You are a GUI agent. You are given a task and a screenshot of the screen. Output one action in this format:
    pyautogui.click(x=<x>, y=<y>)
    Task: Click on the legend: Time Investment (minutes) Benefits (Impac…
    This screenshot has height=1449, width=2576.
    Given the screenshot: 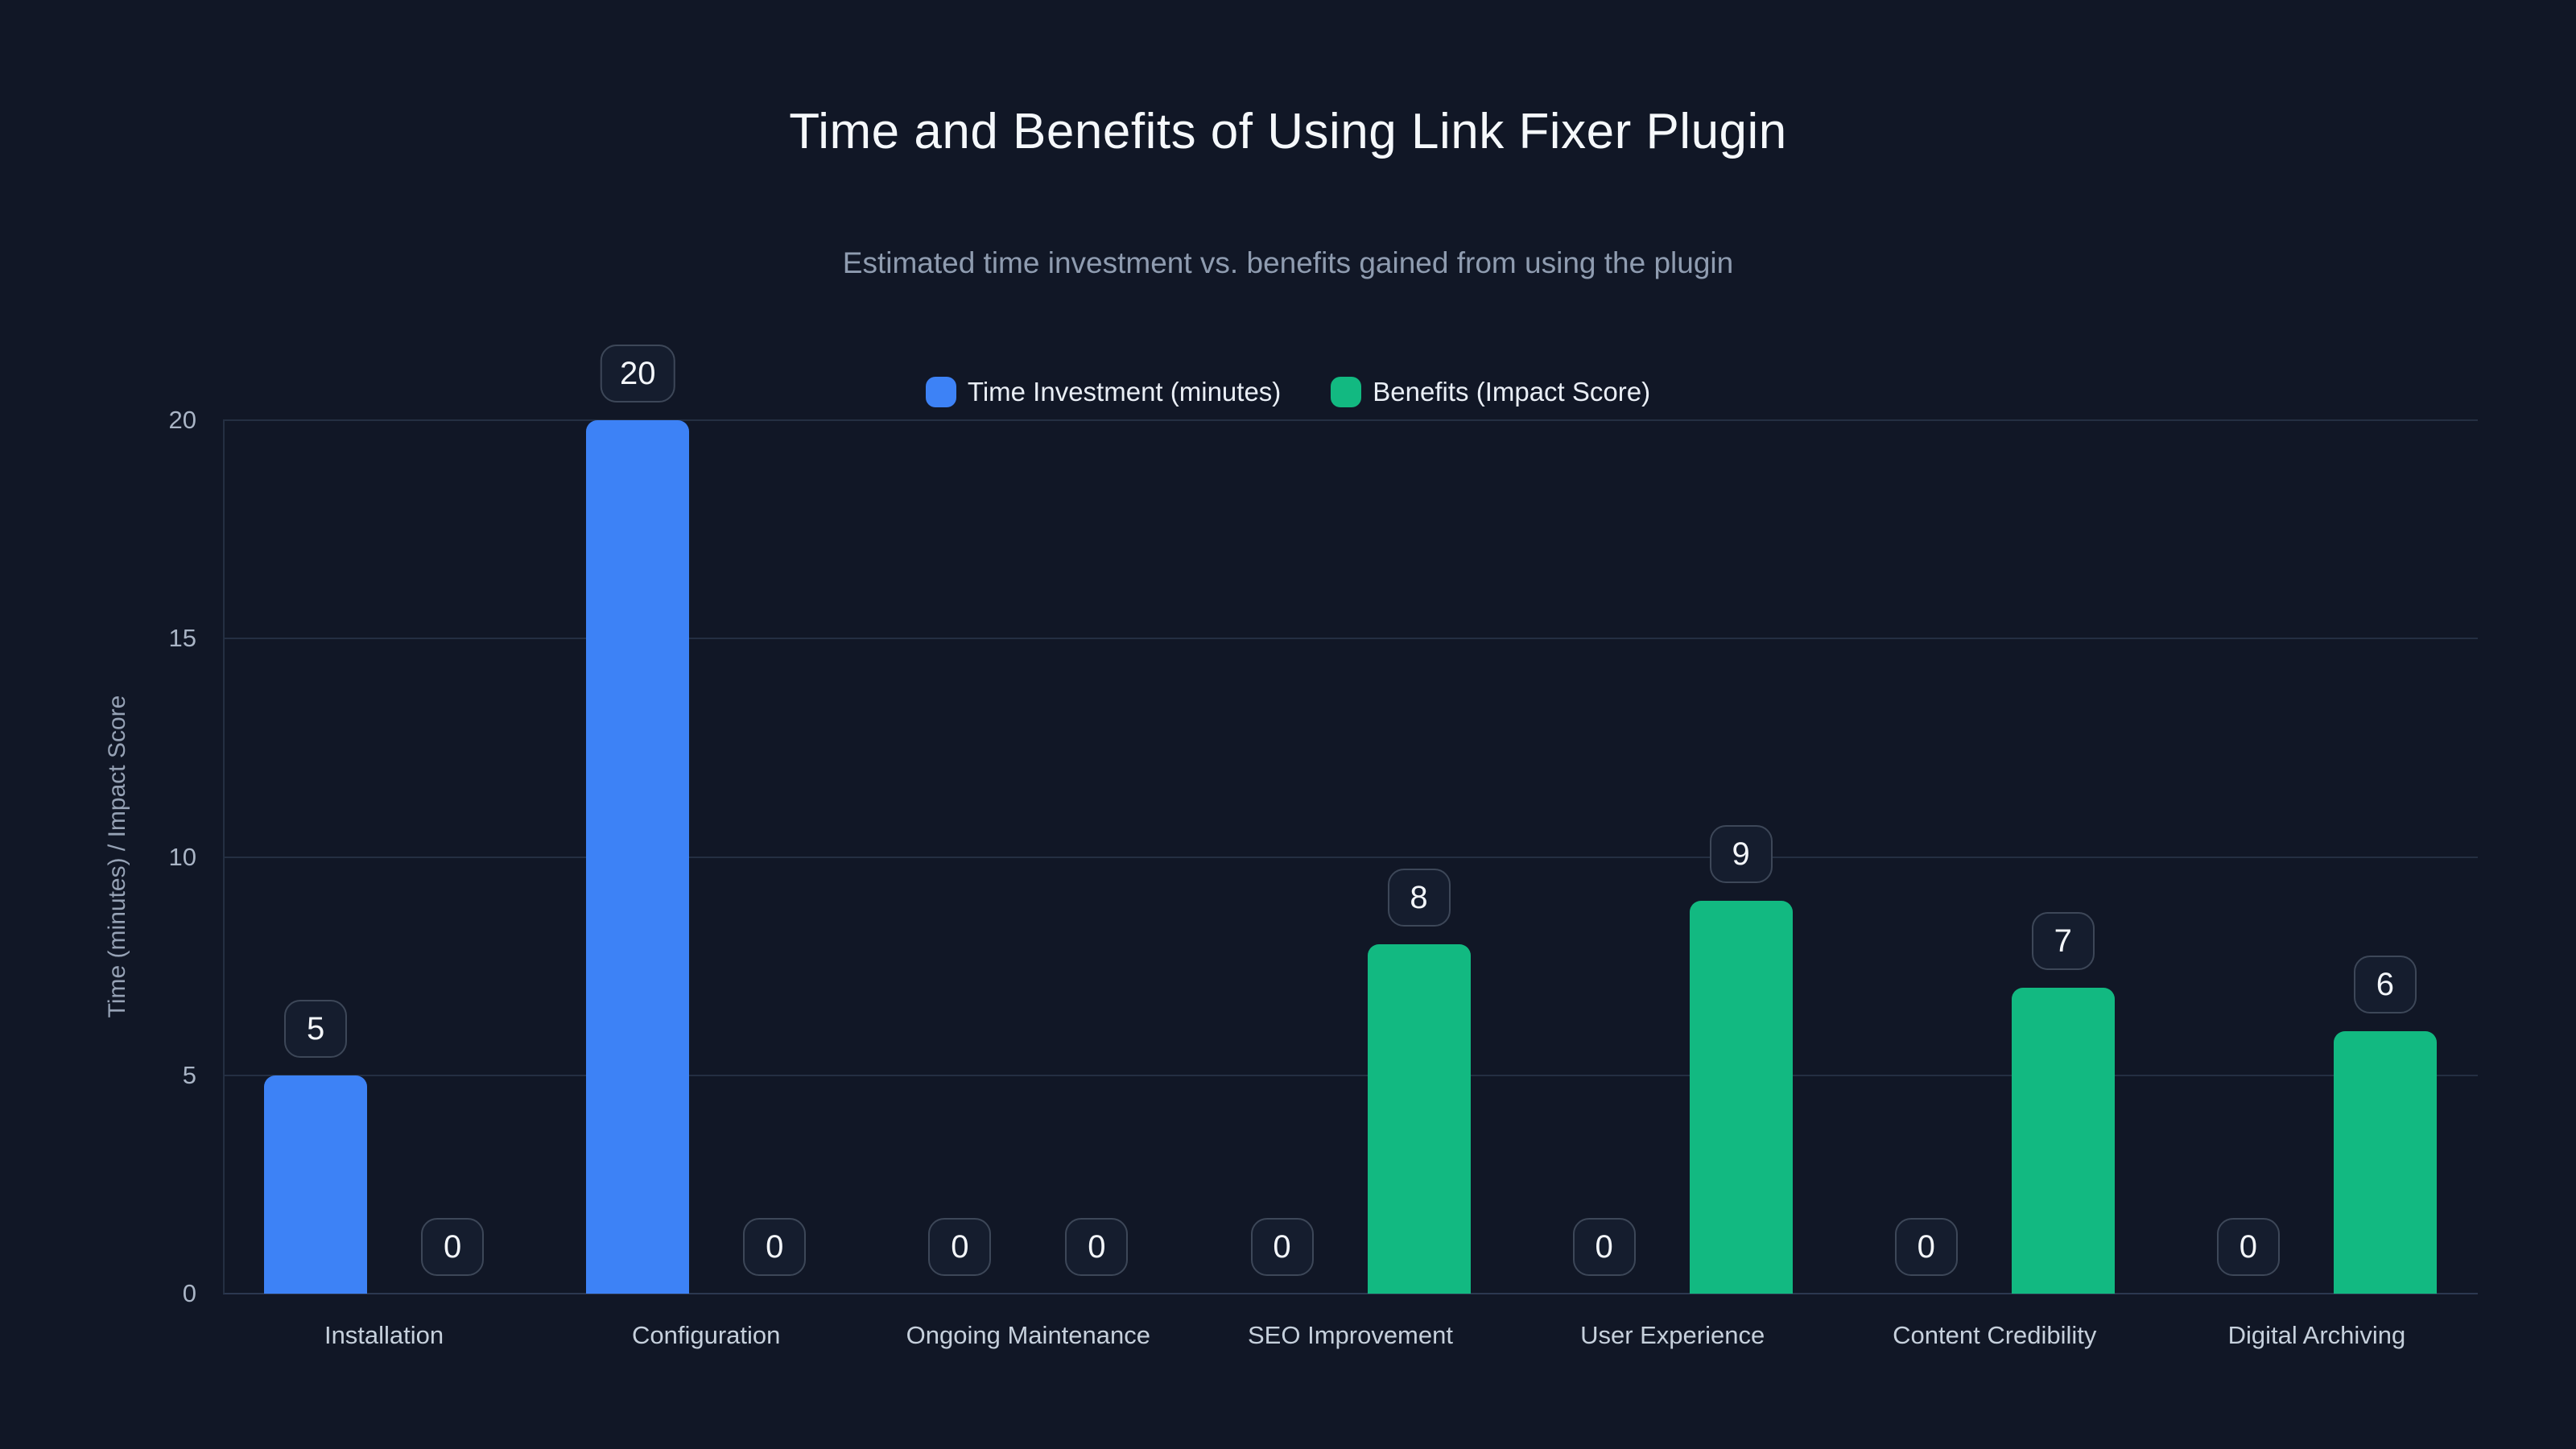 What is the action you would take?
    pyautogui.click(x=1288, y=392)
    